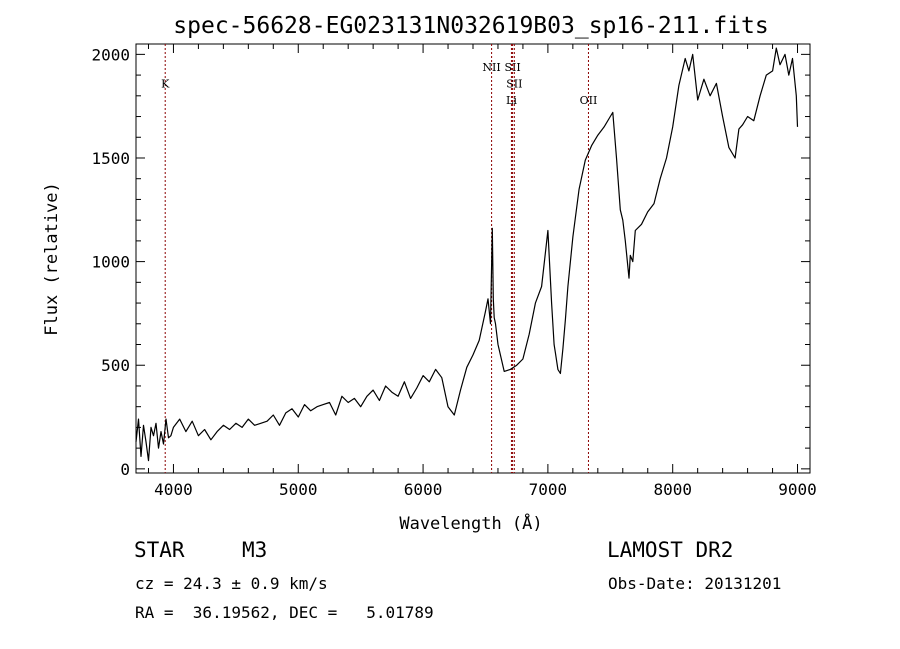 Image resolution: width=900 pixels, height=649 pixels. I want to click on cz-value: cz = 24.3 ± 0.9 km/s, so click(231, 583).